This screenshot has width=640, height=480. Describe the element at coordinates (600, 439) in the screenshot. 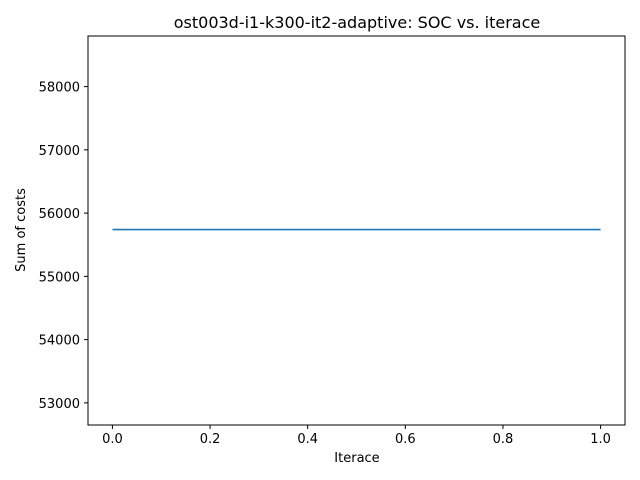

I see `x-tick-label: 1.0` at that location.